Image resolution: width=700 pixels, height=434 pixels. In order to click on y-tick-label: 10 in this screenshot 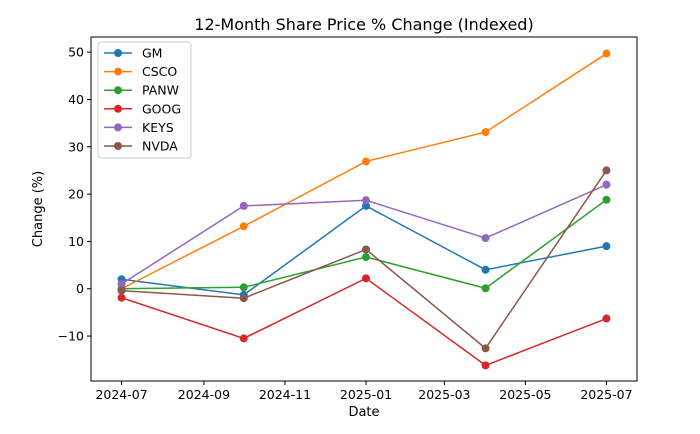, I will do `click(76, 241)`.